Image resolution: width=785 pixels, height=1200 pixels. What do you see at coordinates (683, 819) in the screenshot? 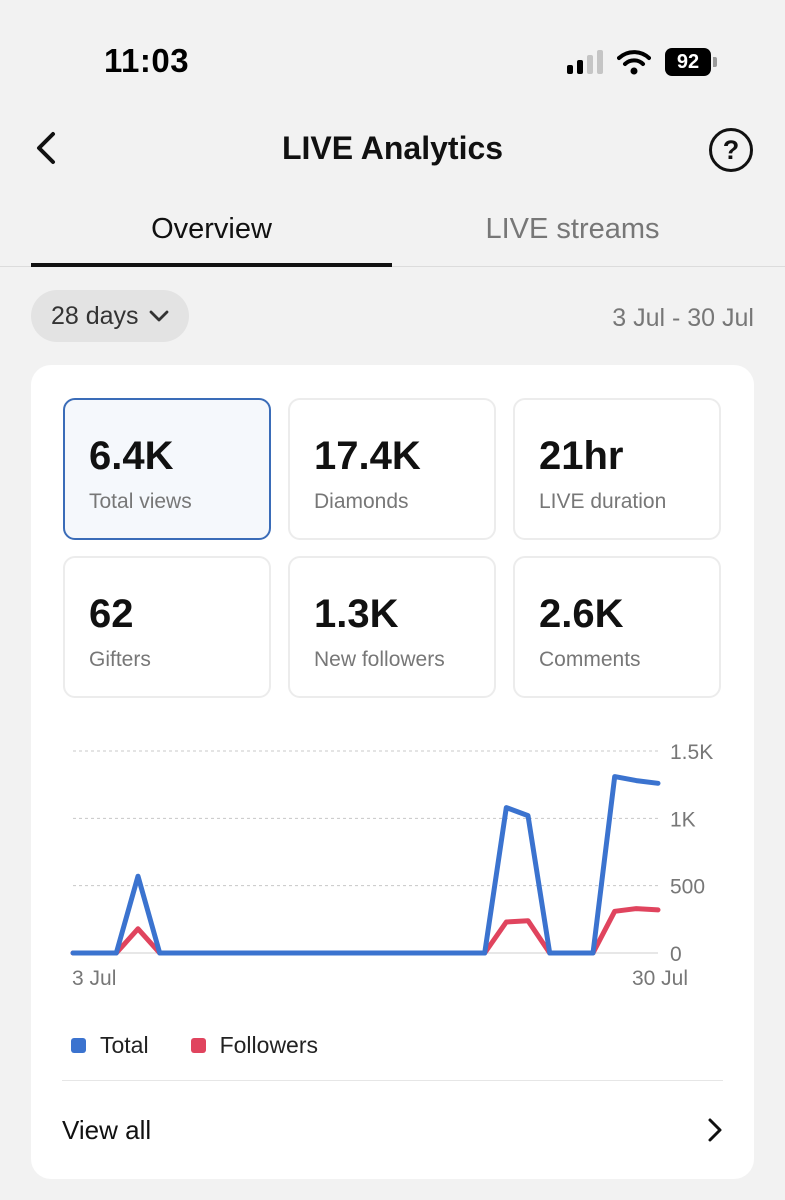
I see `y-tick-label: 1K` at bounding box center [683, 819].